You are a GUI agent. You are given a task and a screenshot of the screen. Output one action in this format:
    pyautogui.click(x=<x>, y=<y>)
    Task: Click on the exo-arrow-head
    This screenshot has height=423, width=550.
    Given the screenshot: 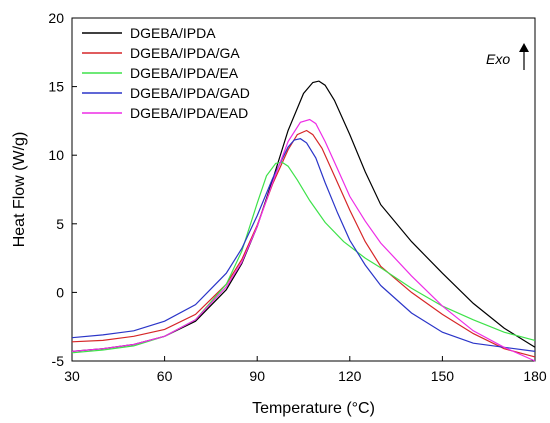 What is the action you would take?
    pyautogui.click(x=524, y=47)
    